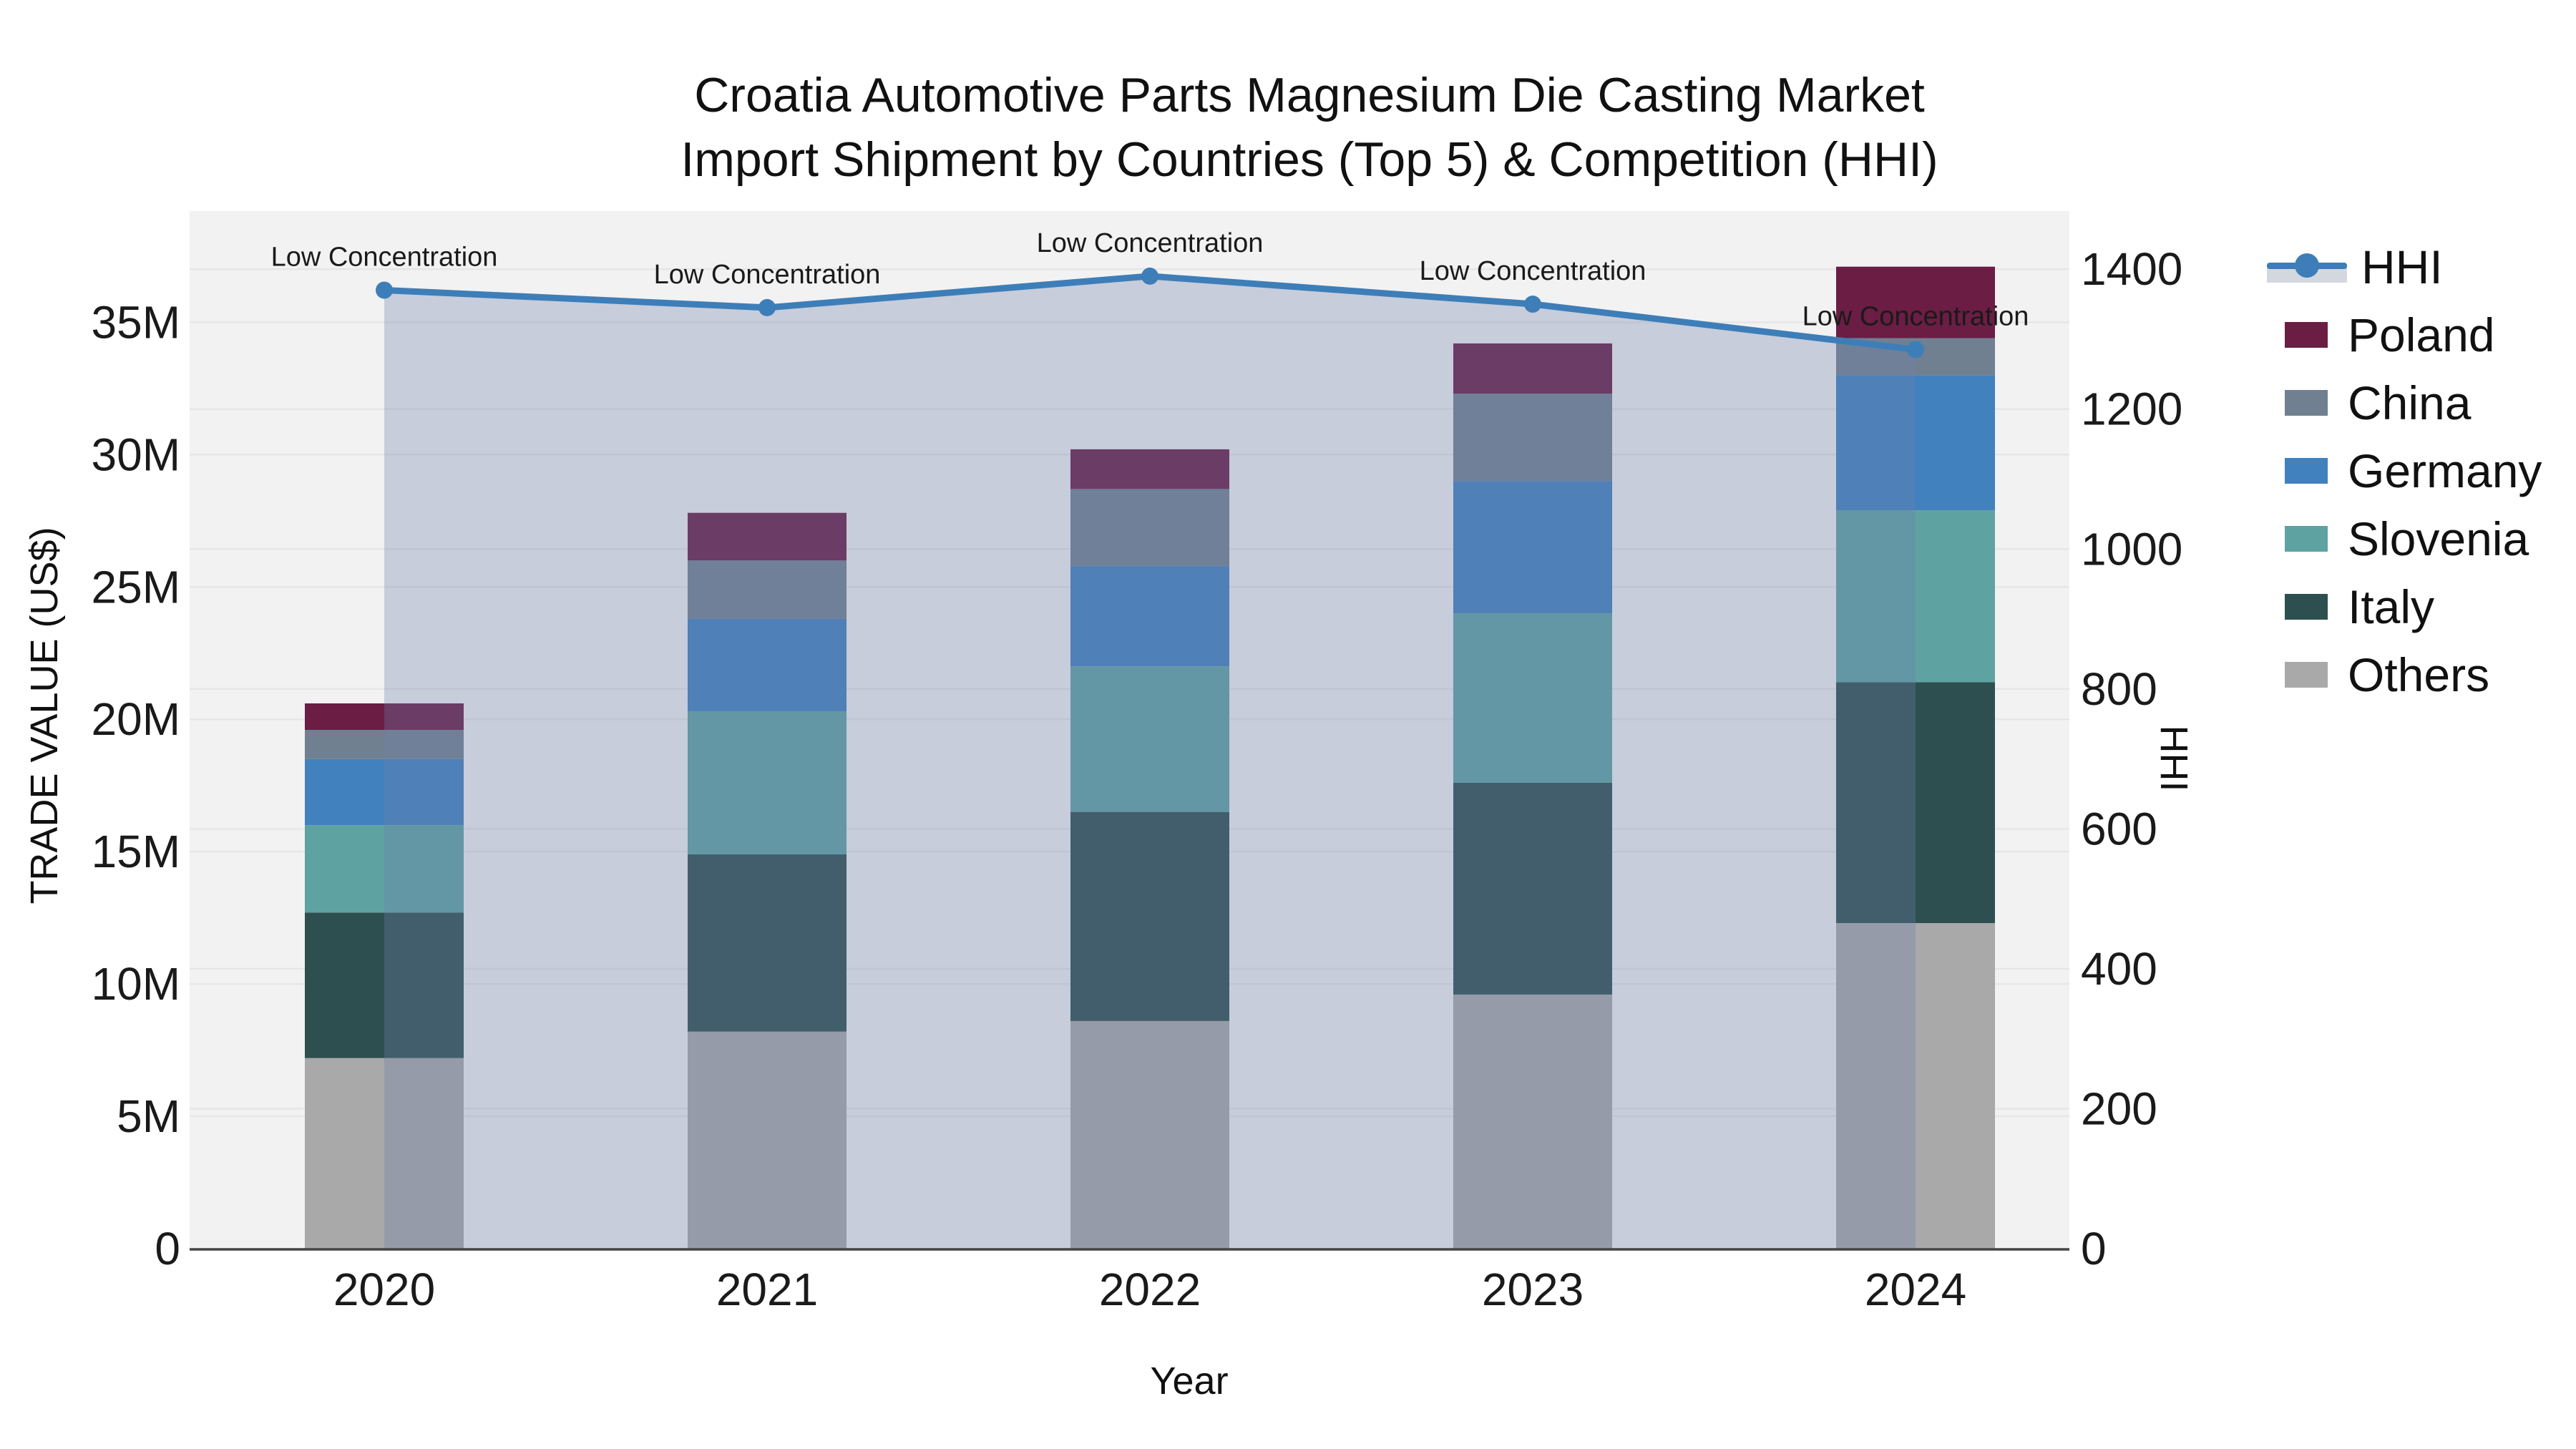 This screenshot has height=1449, width=2576. I want to click on bar-segment-germany-2021, so click(767, 665).